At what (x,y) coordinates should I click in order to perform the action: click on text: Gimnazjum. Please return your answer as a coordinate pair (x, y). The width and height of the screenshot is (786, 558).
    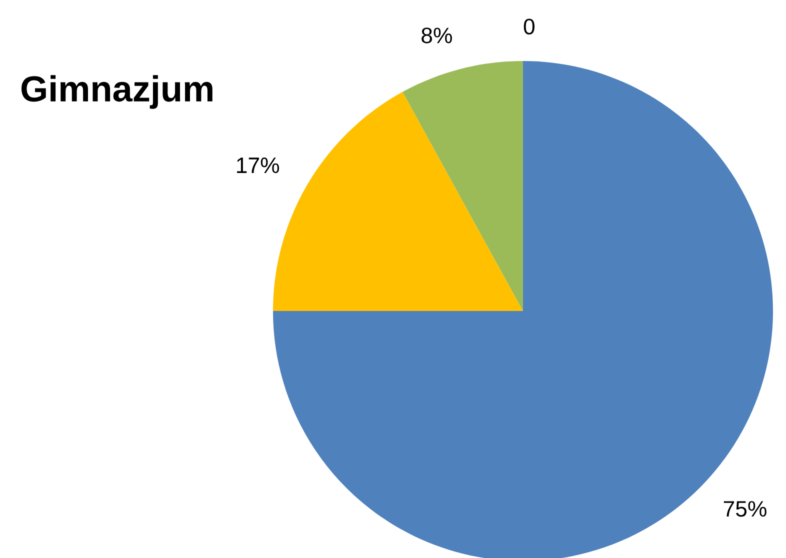
    Looking at the image, I should click on (116, 92).